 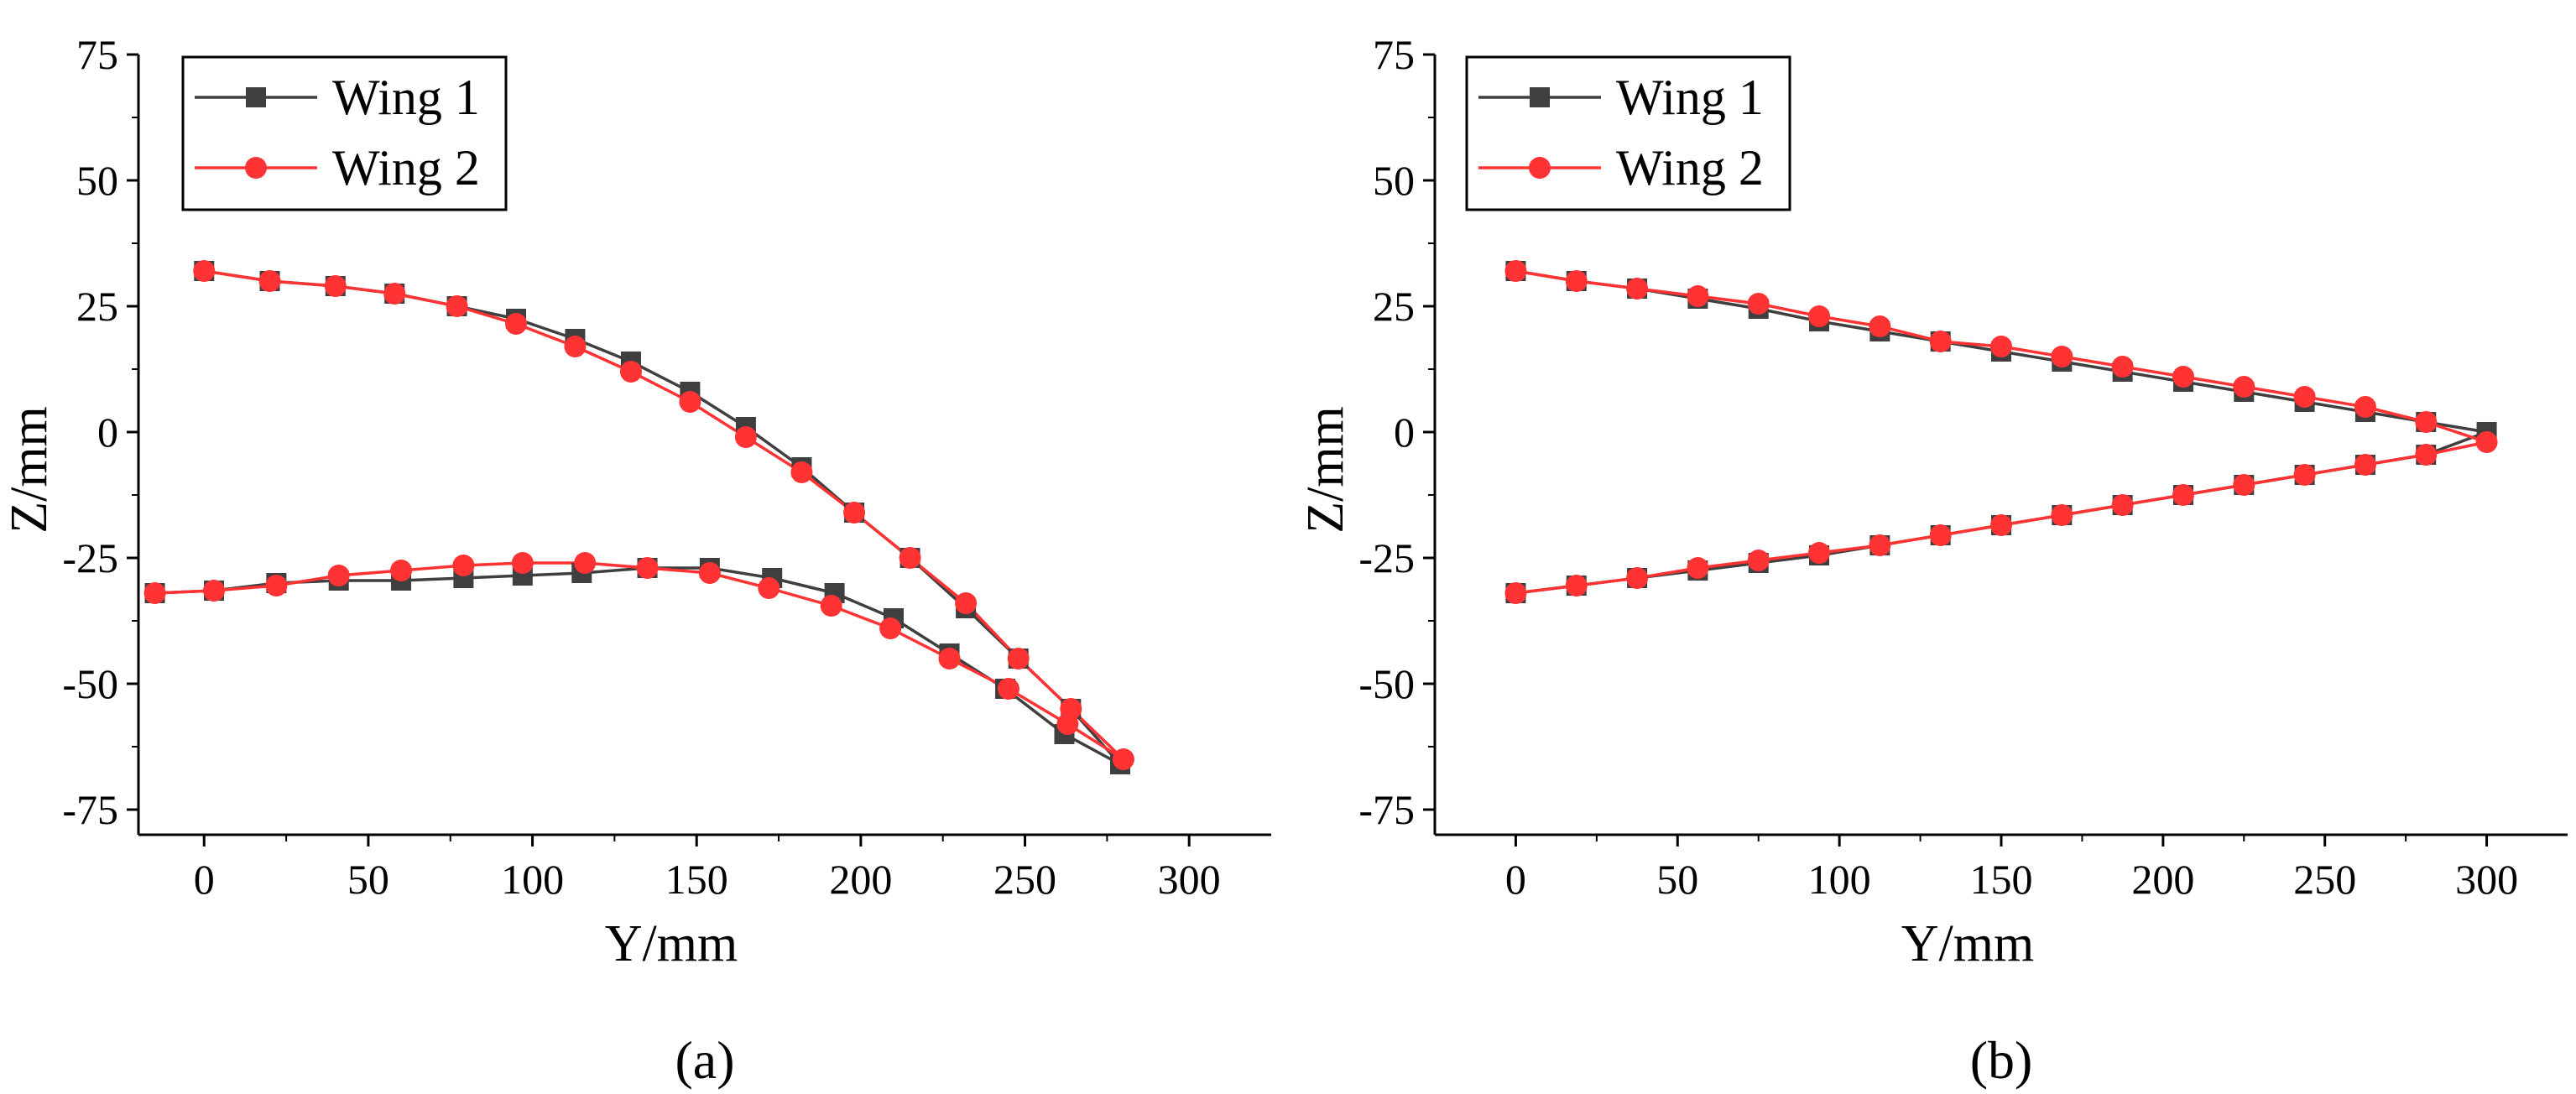 I want to click on x-tick-label: 0, so click(x=204, y=879).